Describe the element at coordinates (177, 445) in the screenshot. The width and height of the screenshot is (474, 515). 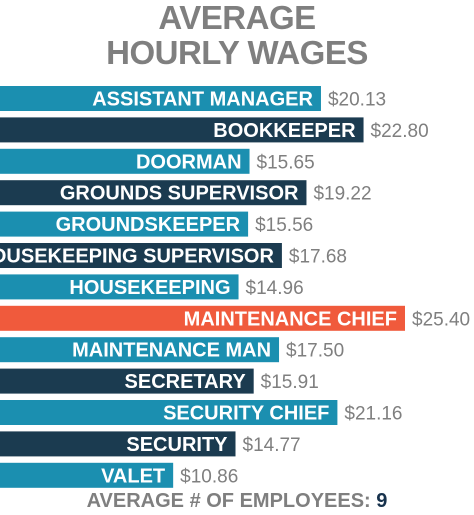
I see `bar-label-security: SECURITY` at that location.